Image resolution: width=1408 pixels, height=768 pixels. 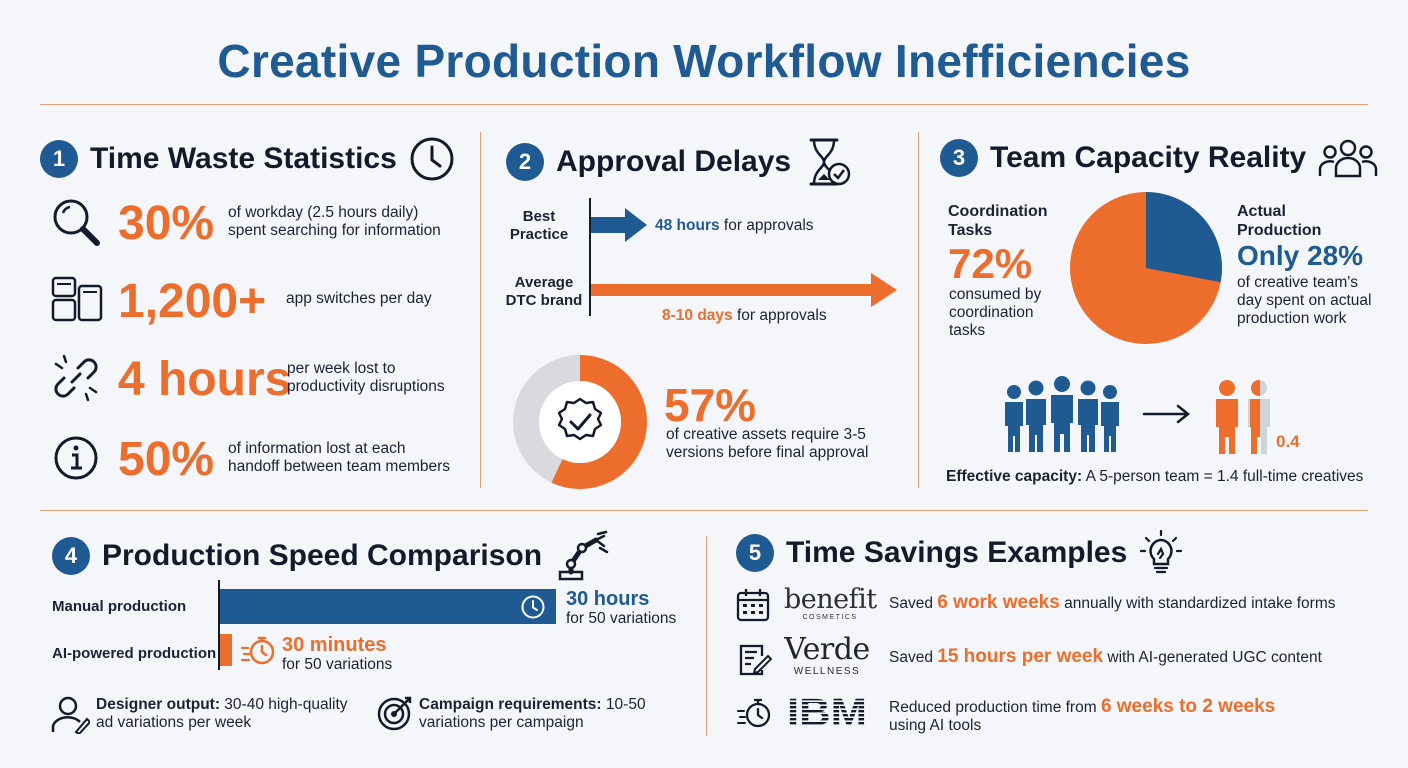 I want to click on donut-value: 57%, so click(x=710, y=405).